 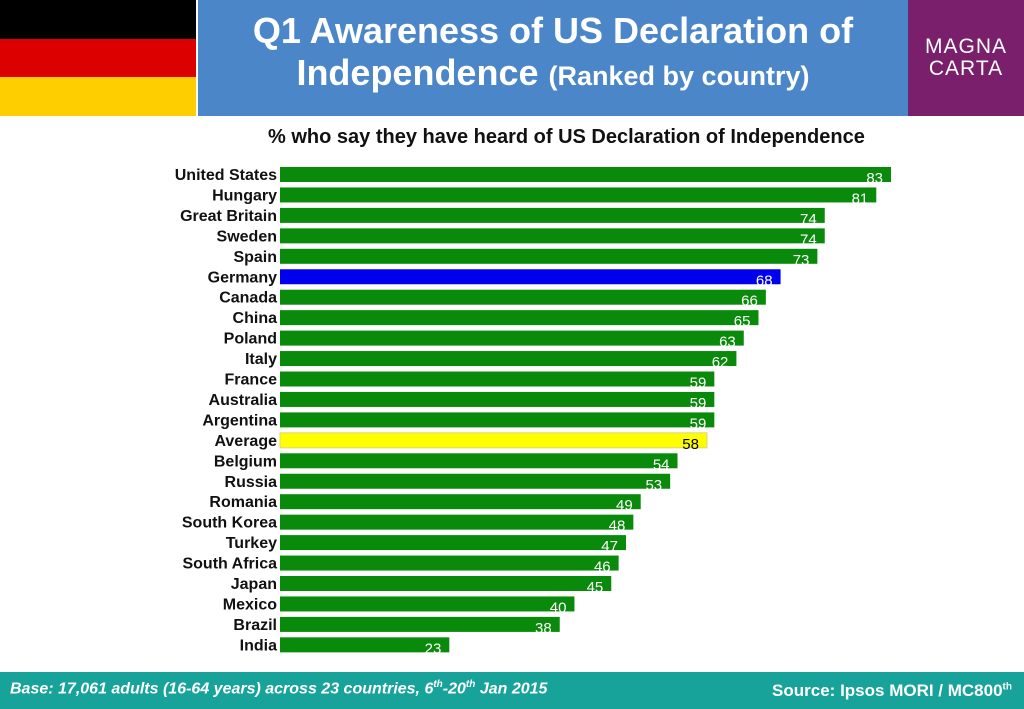 I want to click on value-label: 66, so click(x=749, y=301).